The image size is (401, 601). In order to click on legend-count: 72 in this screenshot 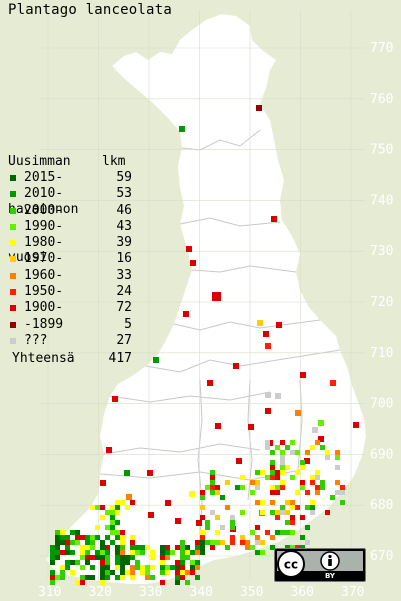, I will do `click(124, 308)`.